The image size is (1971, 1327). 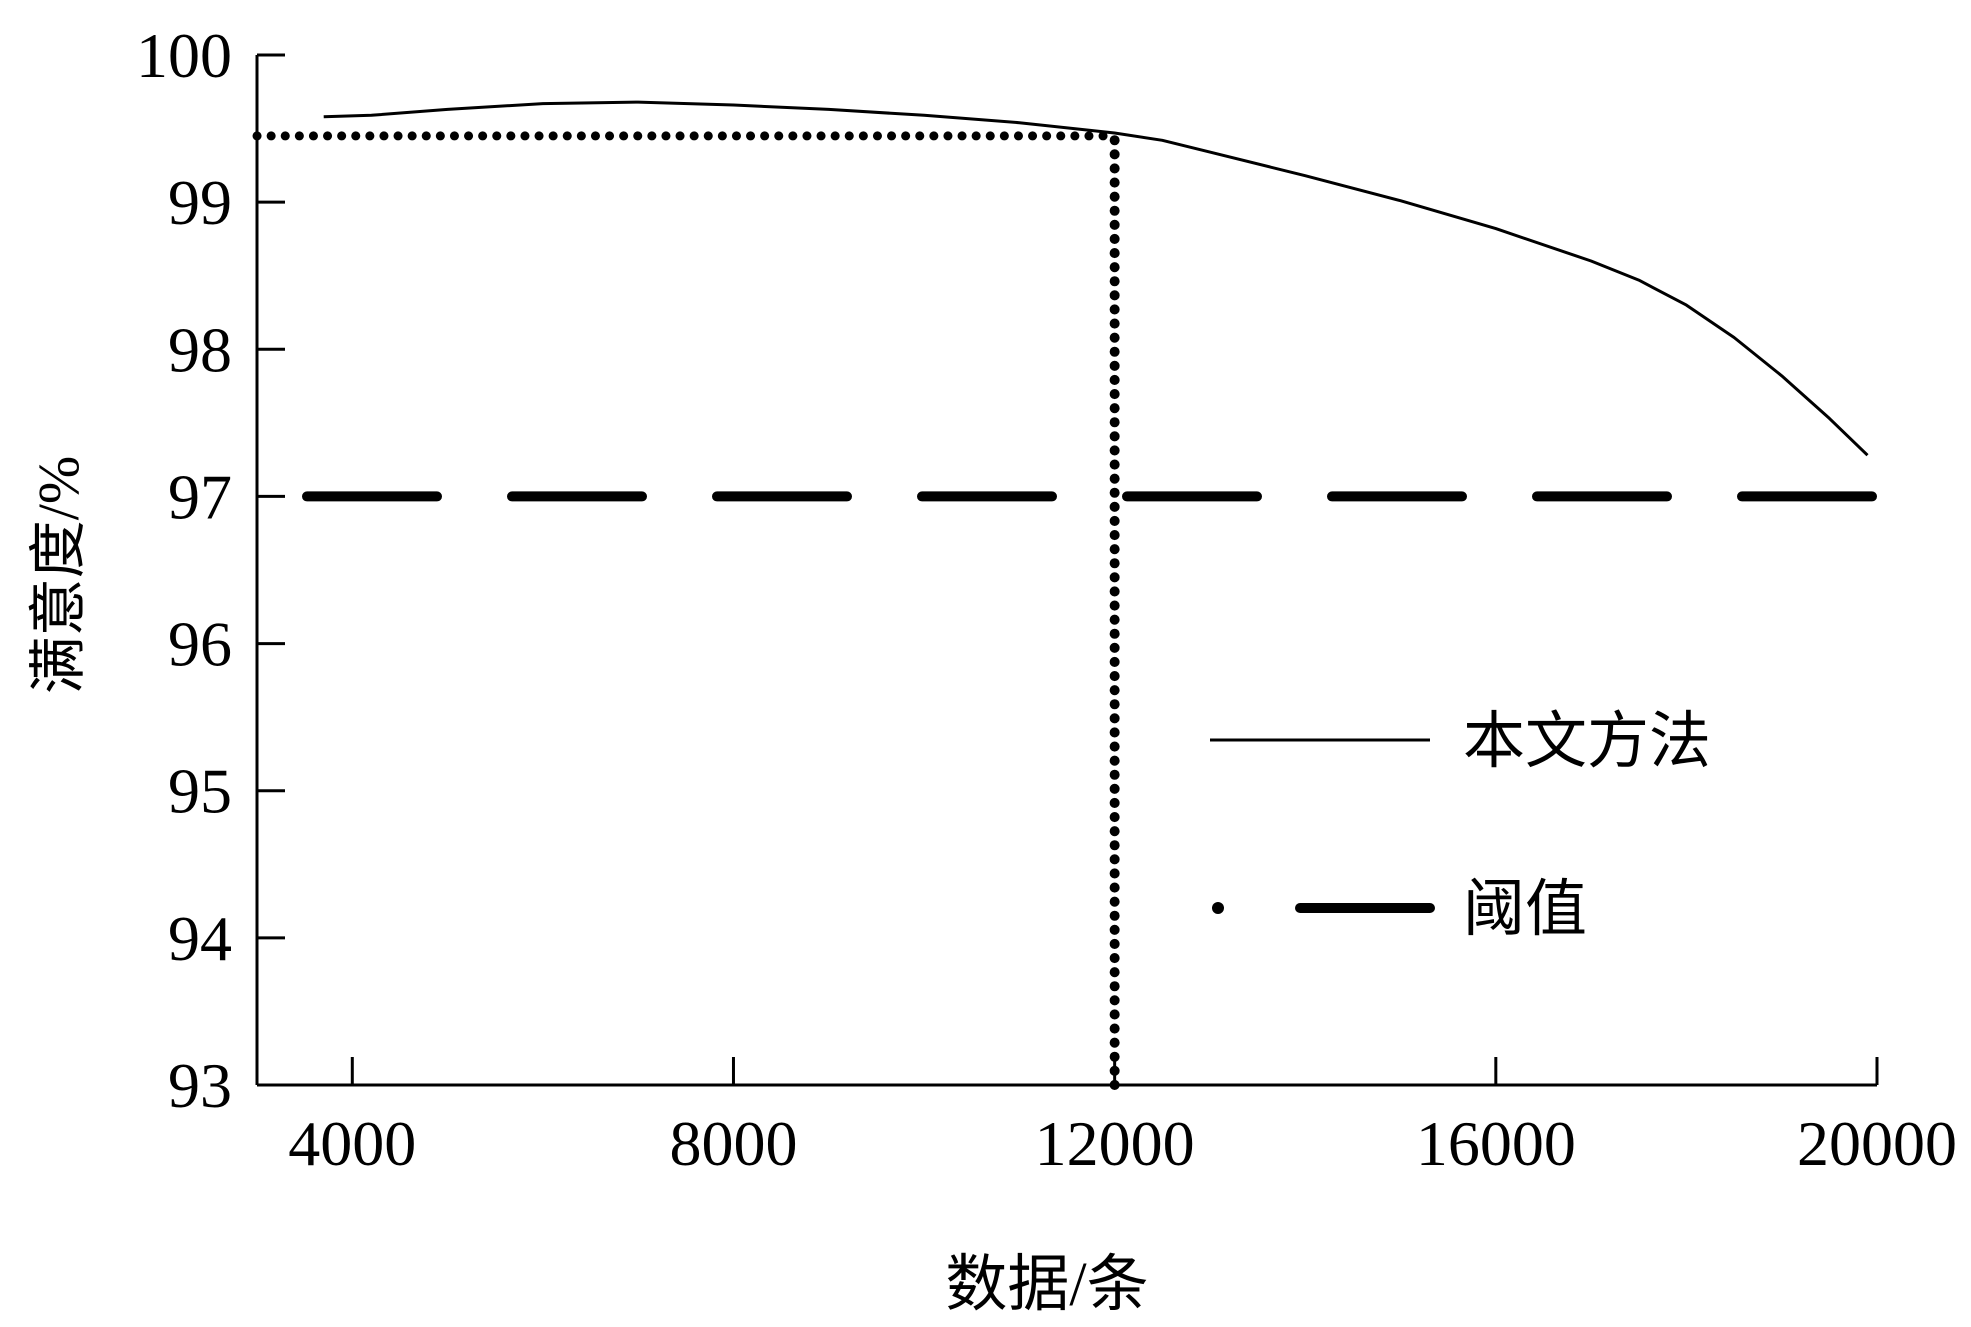 I want to click on y-tick-label: 100, so click(x=184, y=55).